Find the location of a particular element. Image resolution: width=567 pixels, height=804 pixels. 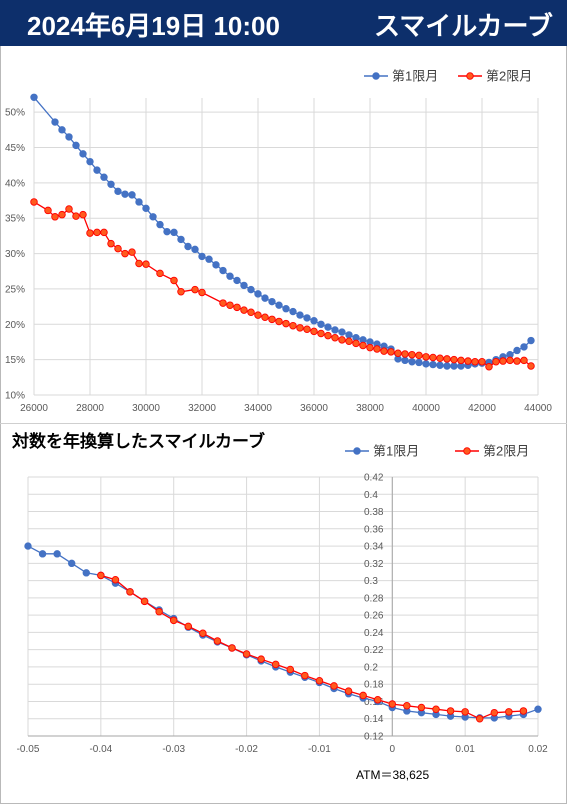

chart-divider is located at coordinates (283, 423).